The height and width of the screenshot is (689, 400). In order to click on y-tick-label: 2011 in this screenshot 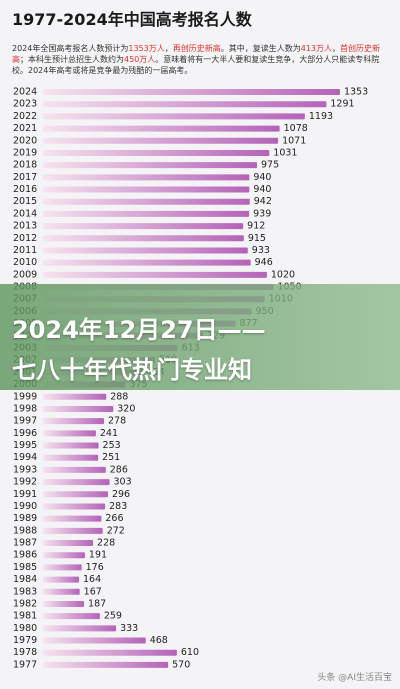, I will do `click(25, 250)`.